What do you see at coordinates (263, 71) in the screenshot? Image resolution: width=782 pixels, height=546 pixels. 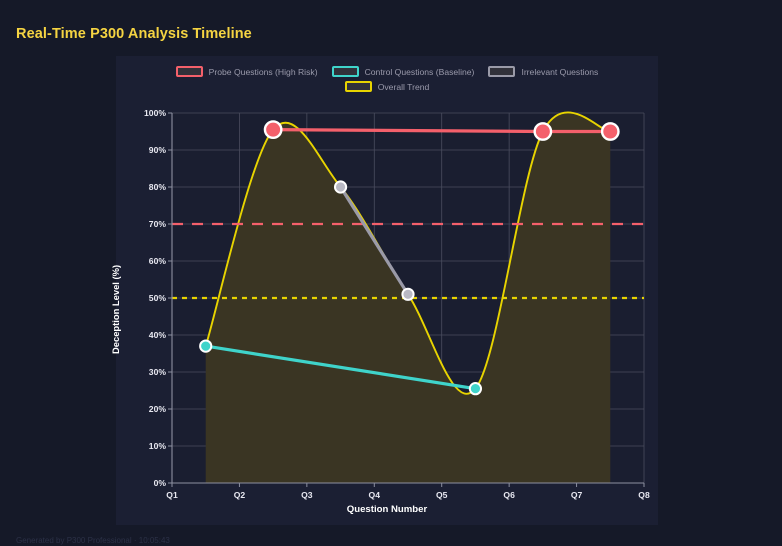 I see `legend-label-probe: Probe Questions (High Risk)` at bounding box center [263, 71].